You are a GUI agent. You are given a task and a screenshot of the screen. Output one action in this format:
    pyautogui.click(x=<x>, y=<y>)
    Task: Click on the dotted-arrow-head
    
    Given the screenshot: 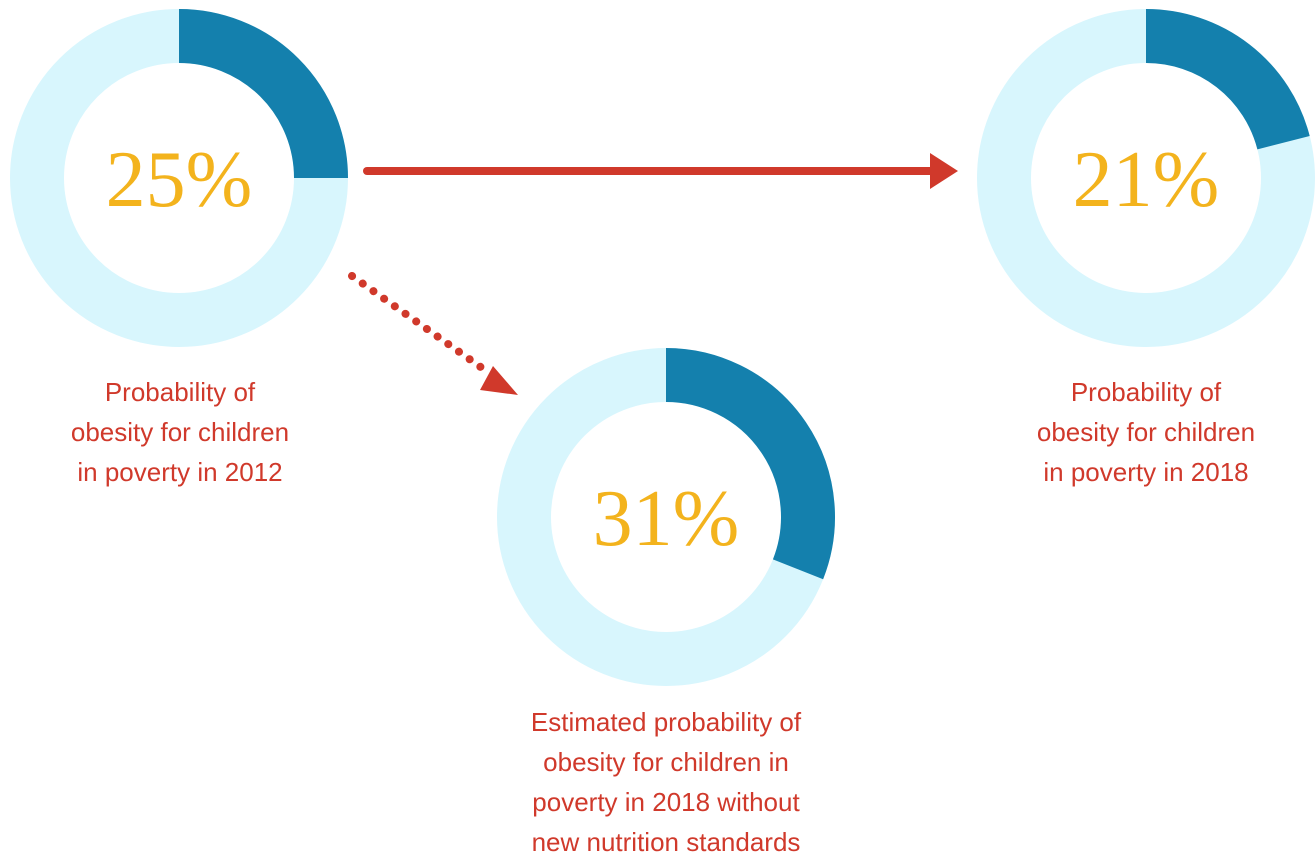 What is the action you would take?
    pyautogui.click(x=499, y=380)
    